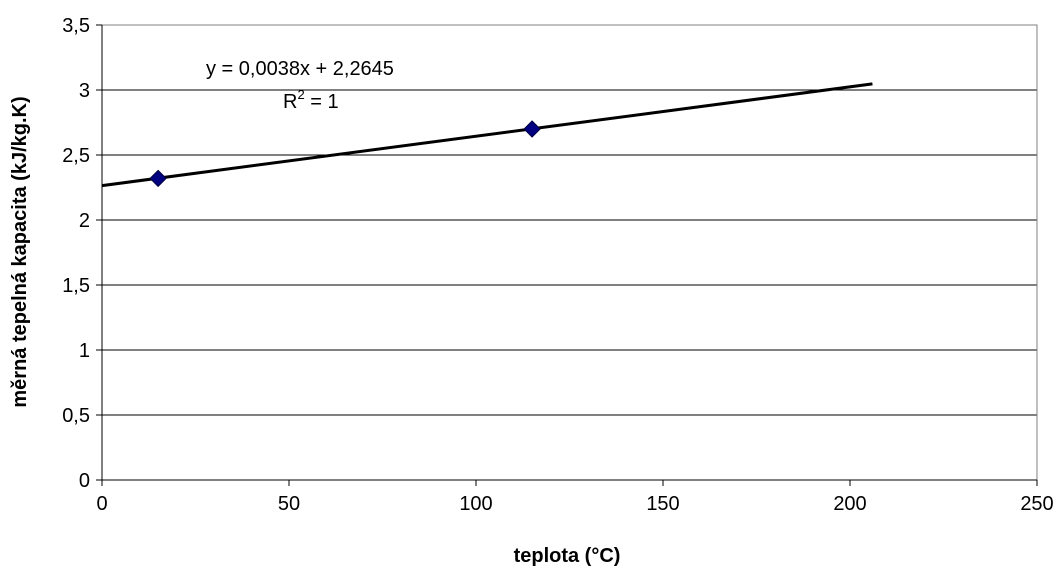 The height and width of the screenshot is (577, 1057). What do you see at coordinates (322, 102) in the screenshot?
I see `r2-suffix: = 1` at bounding box center [322, 102].